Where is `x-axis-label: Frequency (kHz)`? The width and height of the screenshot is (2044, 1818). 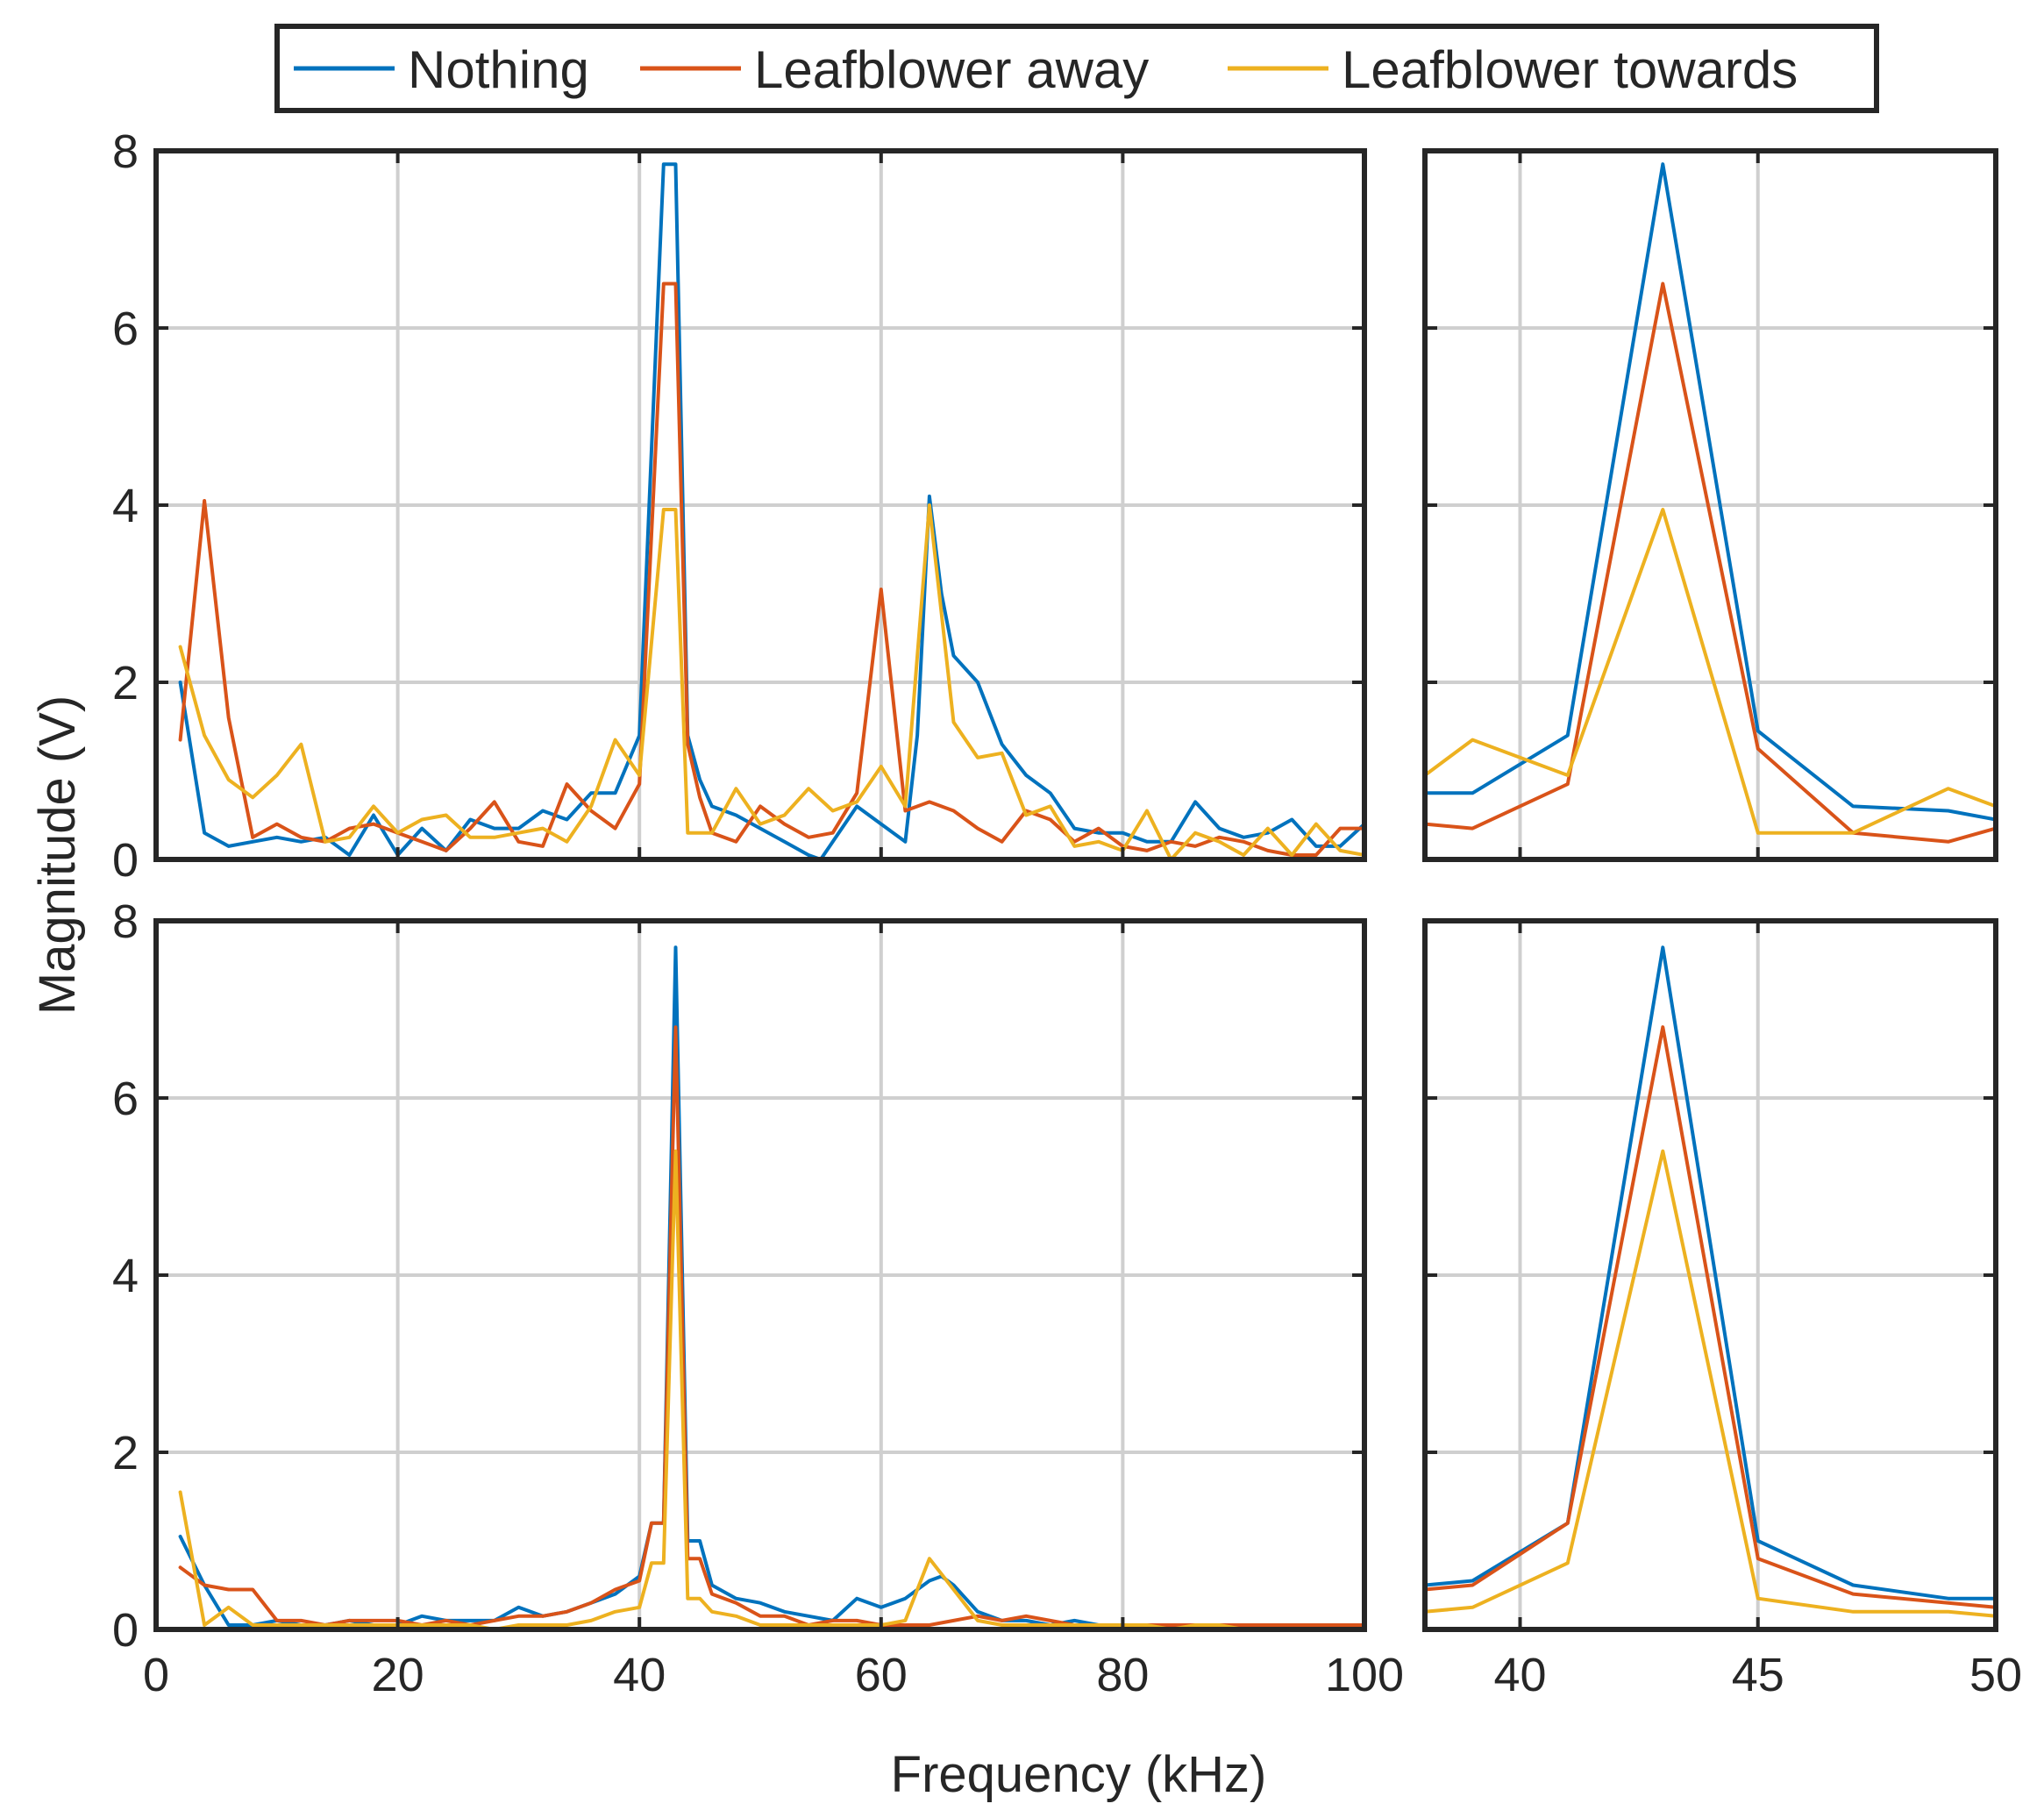
x-axis-label: Frequency (kHz) is located at coordinates (1079, 1774).